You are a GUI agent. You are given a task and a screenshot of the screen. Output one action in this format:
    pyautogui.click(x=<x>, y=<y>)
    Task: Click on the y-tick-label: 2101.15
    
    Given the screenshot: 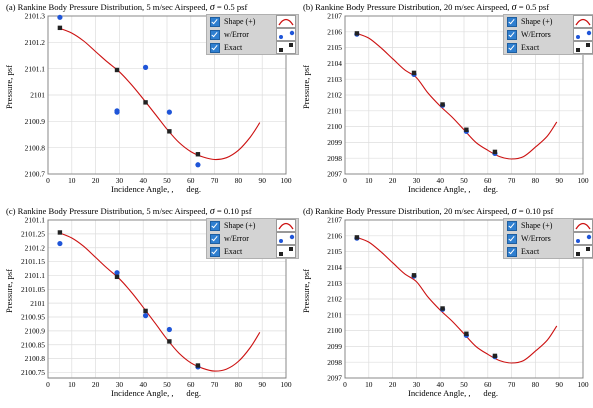 What is the action you would take?
    pyautogui.click(x=33, y=261)
    